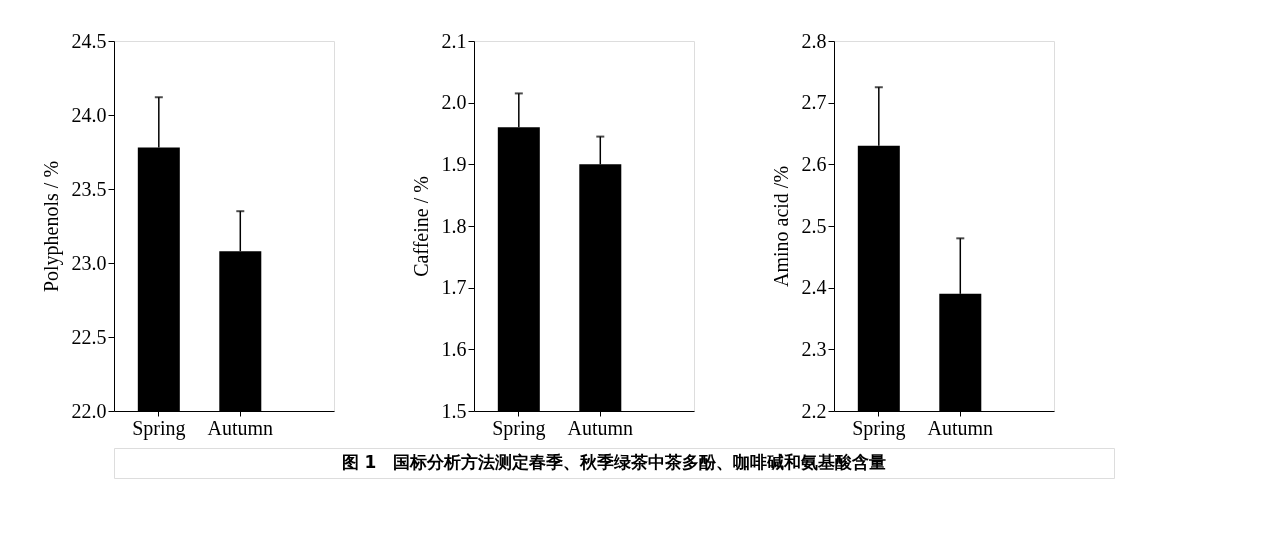 Image resolution: width=1282 pixels, height=546 pixels. Describe the element at coordinates (454, 287) in the screenshot. I see `y-tick-label: 1.7` at that location.